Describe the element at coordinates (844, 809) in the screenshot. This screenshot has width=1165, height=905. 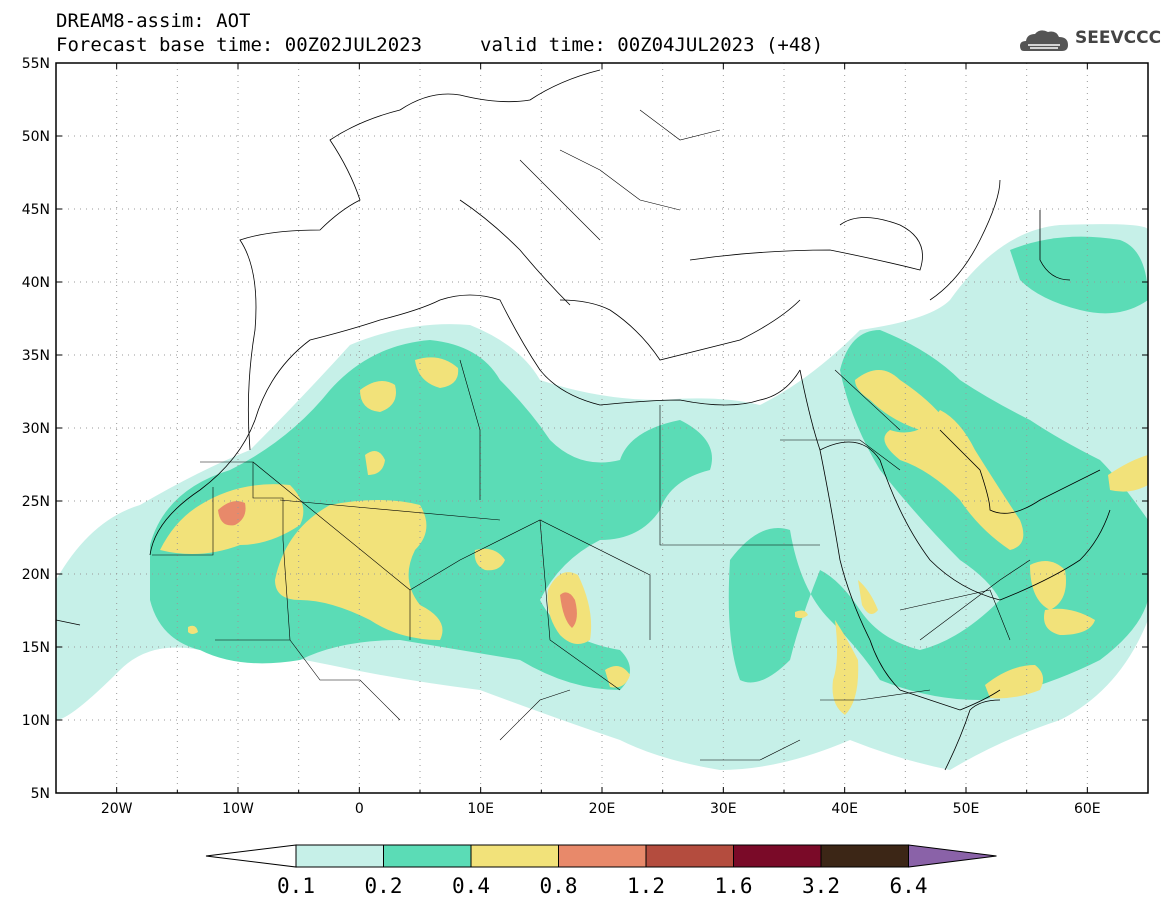
I see `lon-tick-label: 40E` at that location.